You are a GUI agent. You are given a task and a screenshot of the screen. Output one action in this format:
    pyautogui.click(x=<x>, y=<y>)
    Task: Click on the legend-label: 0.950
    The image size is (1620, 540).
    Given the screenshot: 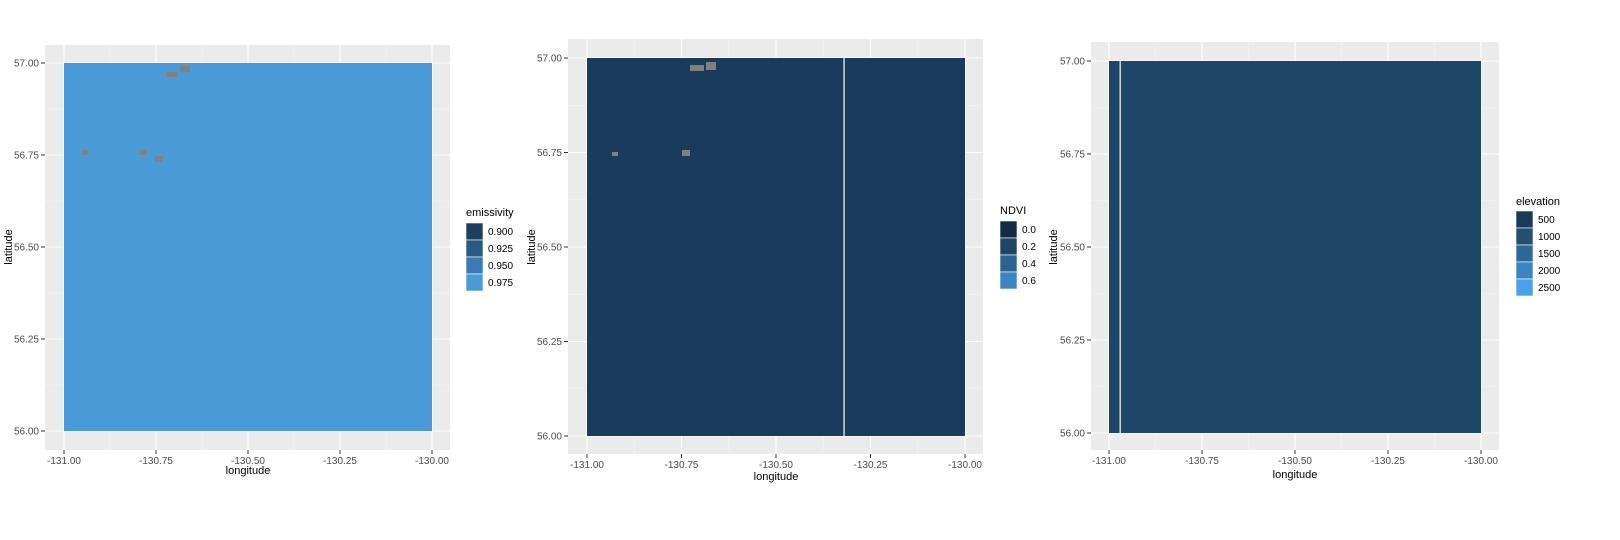 What is the action you would take?
    pyautogui.click(x=500, y=266)
    